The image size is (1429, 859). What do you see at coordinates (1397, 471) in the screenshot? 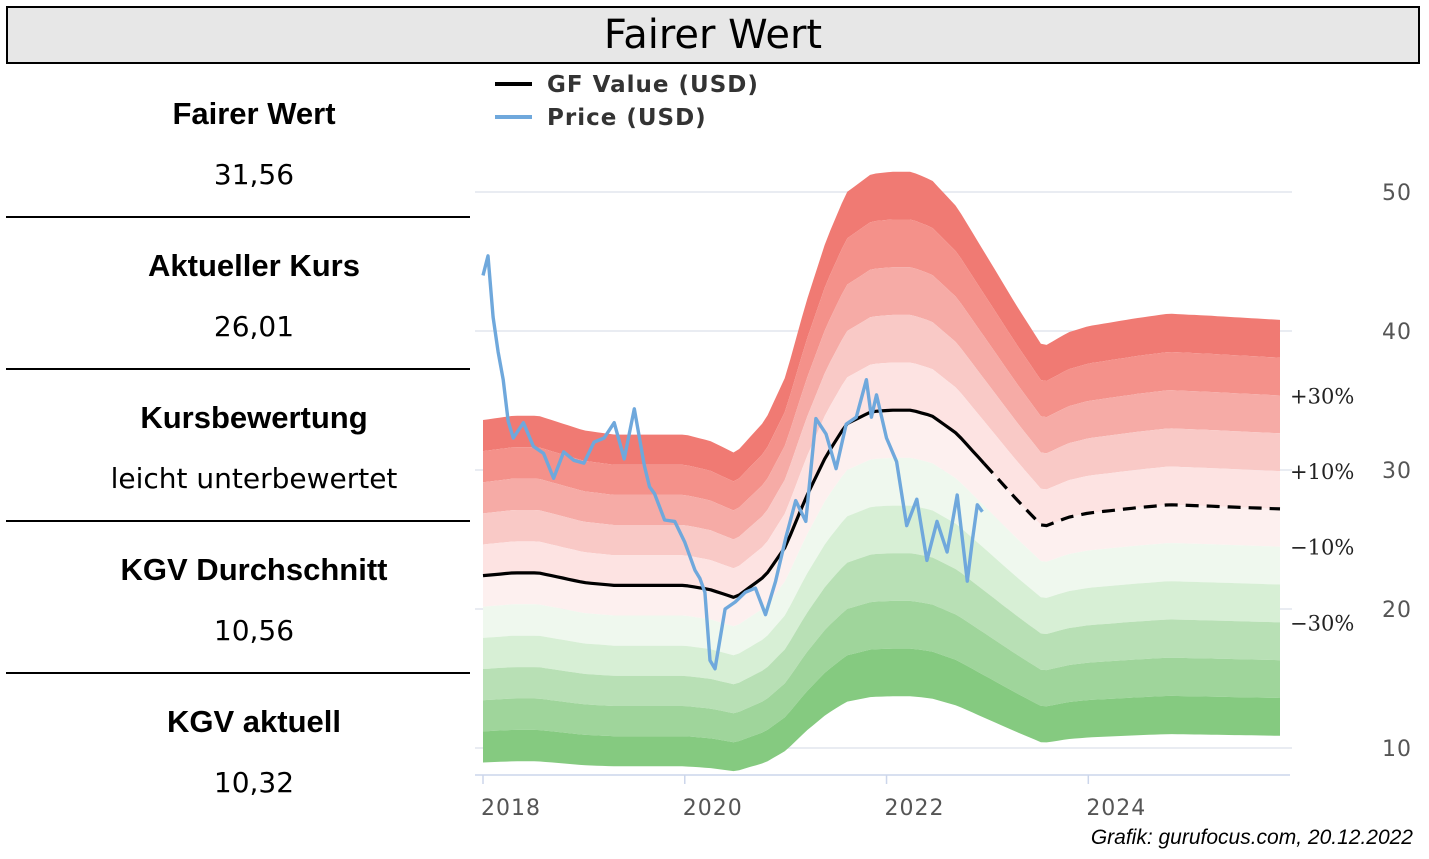
I see `y-tick-label: 30` at bounding box center [1397, 471].